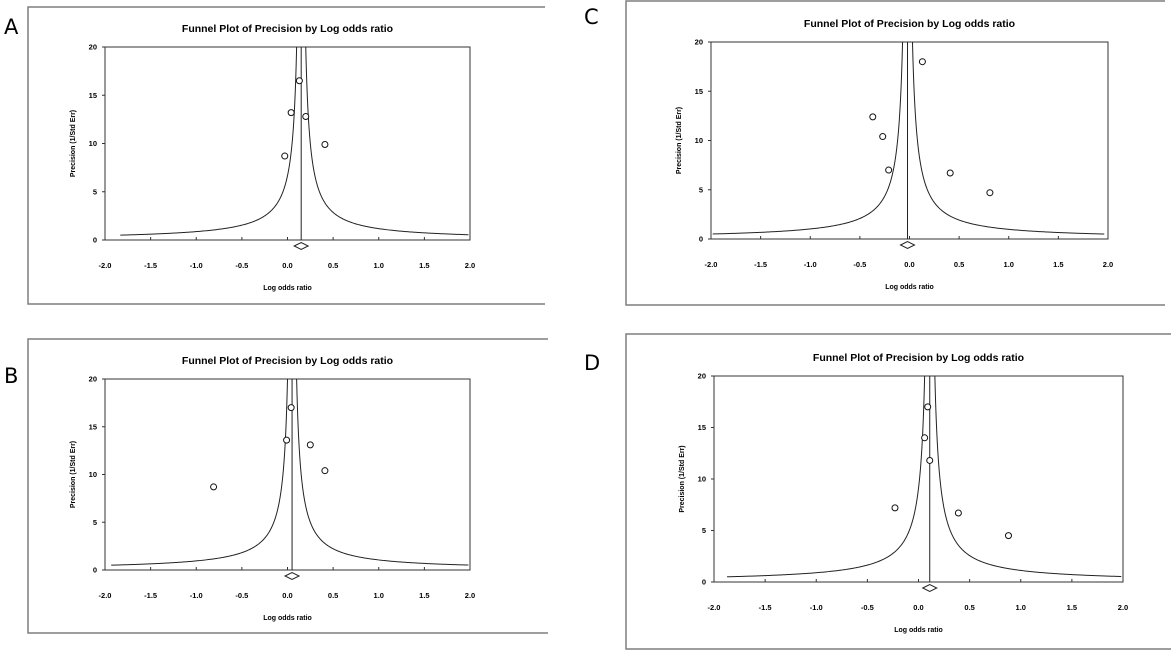 Image resolution: width=1171 pixels, height=650 pixels. What do you see at coordinates (591, 17) in the screenshot?
I see `panel-letter: C` at bounding box center [591, 17].